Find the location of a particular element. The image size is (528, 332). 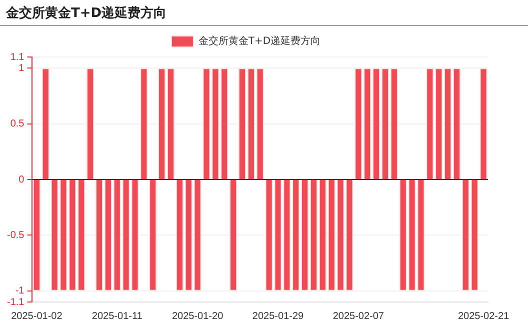

y-tick-label: -1 is located at coordinates (20, 291).